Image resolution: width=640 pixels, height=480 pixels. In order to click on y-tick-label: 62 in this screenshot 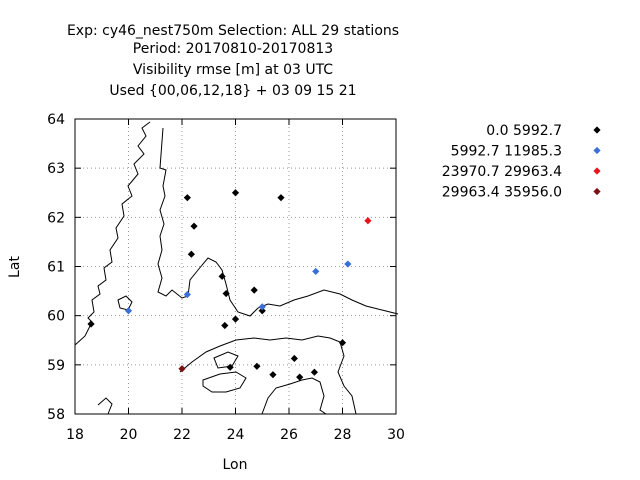, I will do `click(56, 218)`.